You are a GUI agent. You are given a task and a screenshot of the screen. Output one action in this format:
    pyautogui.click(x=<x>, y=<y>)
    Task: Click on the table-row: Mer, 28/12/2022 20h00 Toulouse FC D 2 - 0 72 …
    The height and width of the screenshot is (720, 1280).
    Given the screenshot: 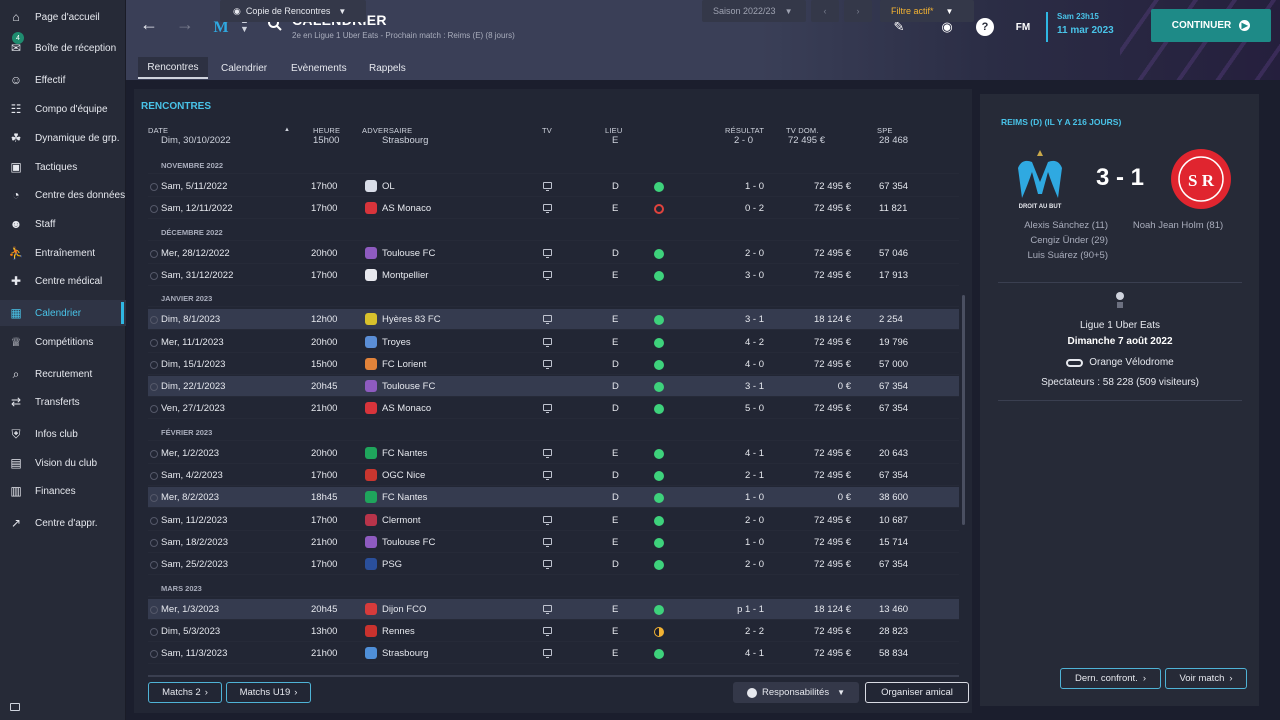 What is the action you would take?
    pyautogui.click(x=553, y=253)
    